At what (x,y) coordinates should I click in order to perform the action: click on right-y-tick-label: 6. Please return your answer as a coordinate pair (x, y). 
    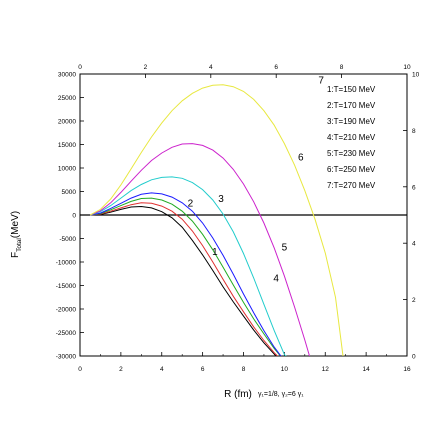
    Looking at the image, I should click on (414, 187).